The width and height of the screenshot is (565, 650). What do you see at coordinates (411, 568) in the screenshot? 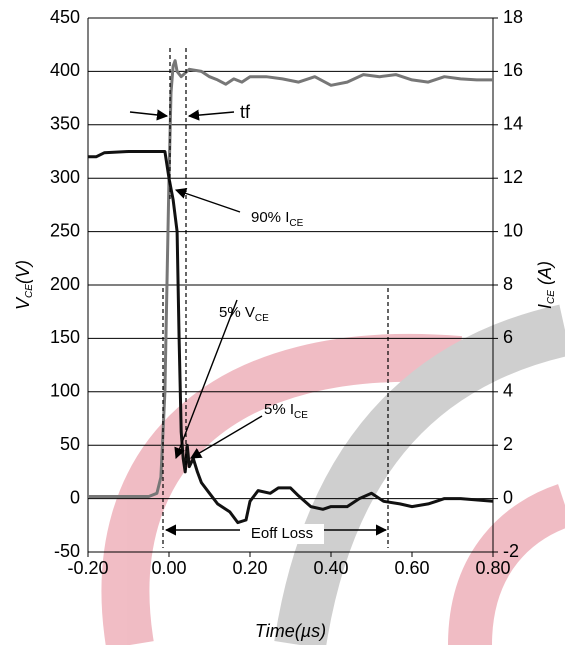
I see `x-tick-label: 0.60` at bounding box center [411, 568].